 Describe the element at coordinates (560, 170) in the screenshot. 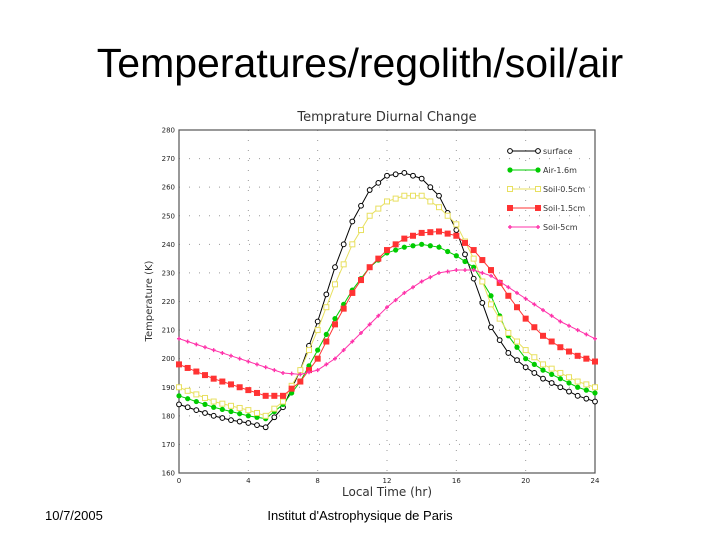

I see `legend-label: Air-1.6m` at that location.